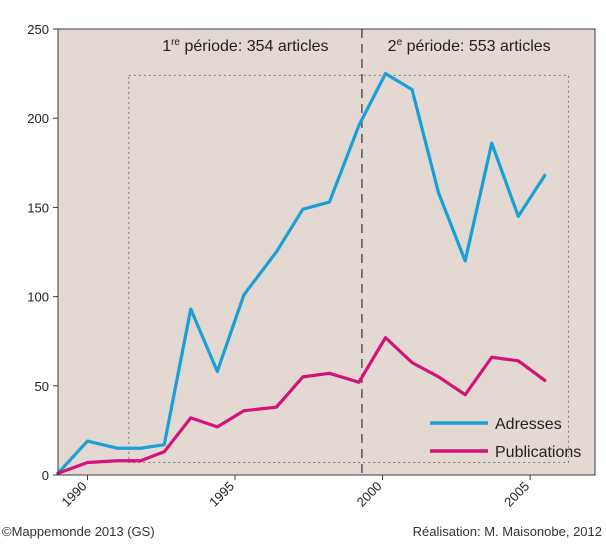  Describe the element at coordinates (245, 46) in the screenshot. I see `period-1-label: 1re période: 354 articles` at that location.